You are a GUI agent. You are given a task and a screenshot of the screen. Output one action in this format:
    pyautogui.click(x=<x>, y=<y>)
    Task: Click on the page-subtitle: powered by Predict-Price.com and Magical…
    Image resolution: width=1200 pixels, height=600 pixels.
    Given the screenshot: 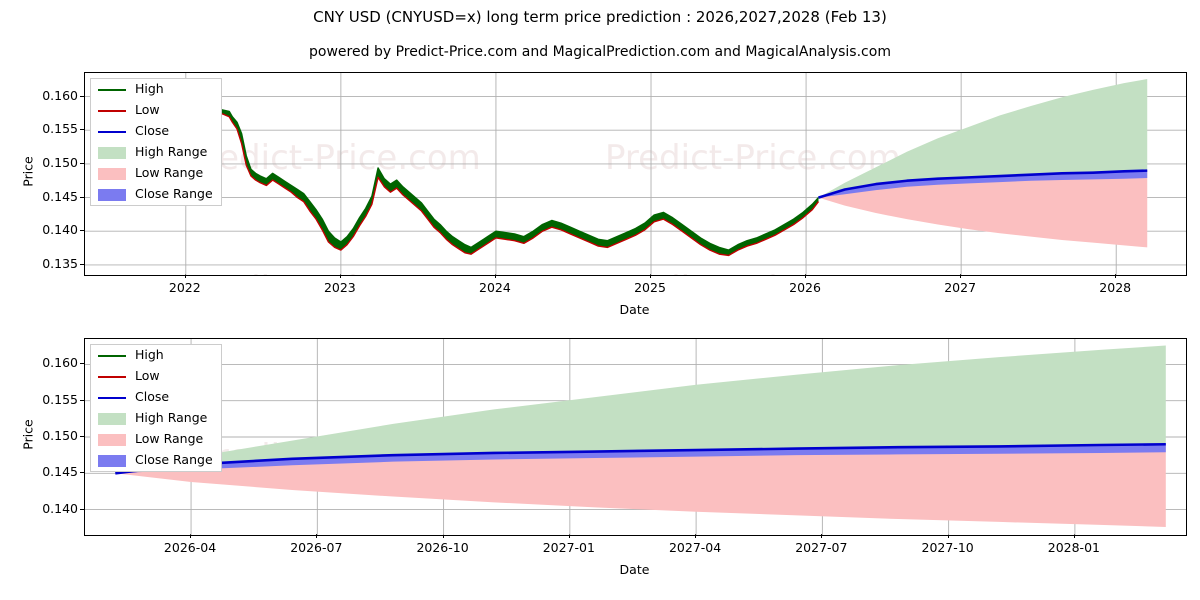 What is the action you would take?
    pyautogui.click(x=600, y=52)
    